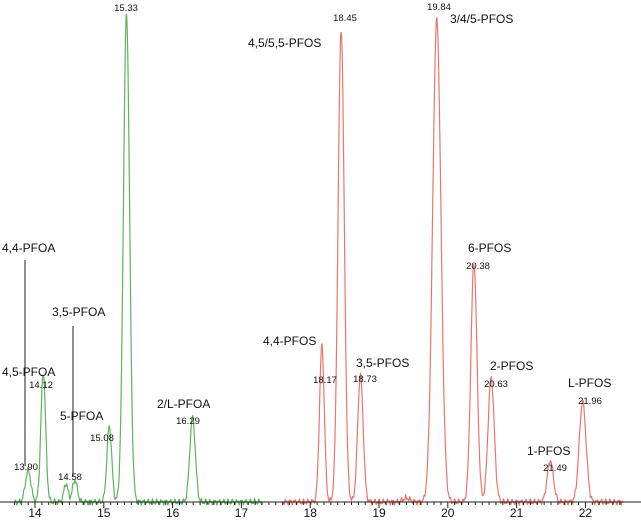 The height and width of the screenshot is (520, 641). Describe the element at coordinates (81, 416) in the screenshot. I see `peak-name-label: 5-PFOA` at that location.